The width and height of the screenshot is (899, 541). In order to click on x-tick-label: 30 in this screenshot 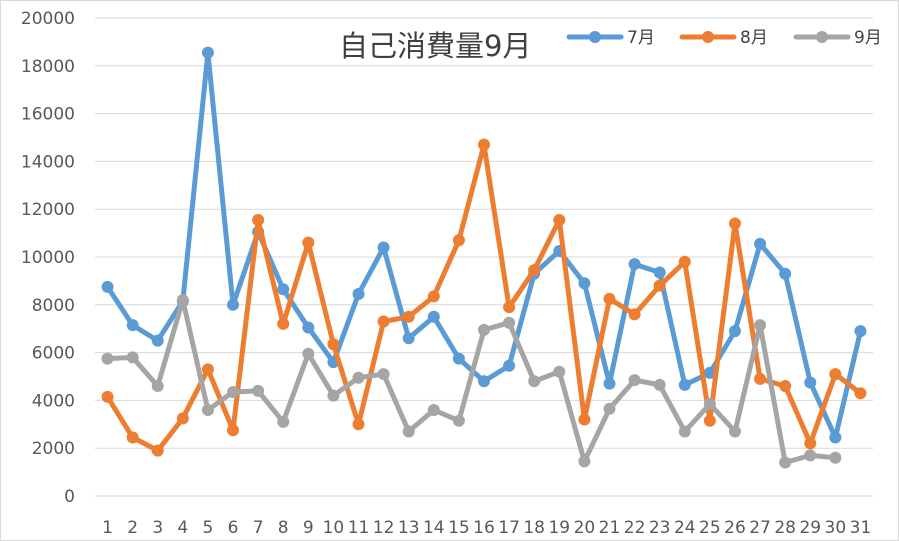, I will do `click(836, 528)`.